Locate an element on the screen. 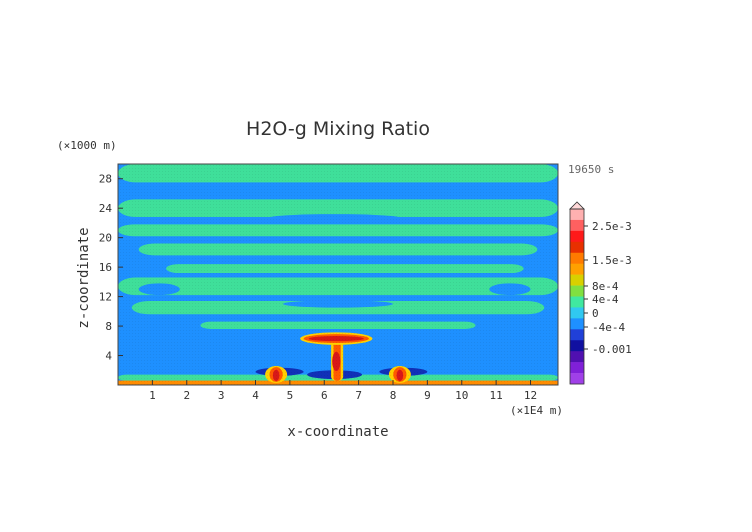  x-tick-label: 12 is located at coordinates (530, 395).